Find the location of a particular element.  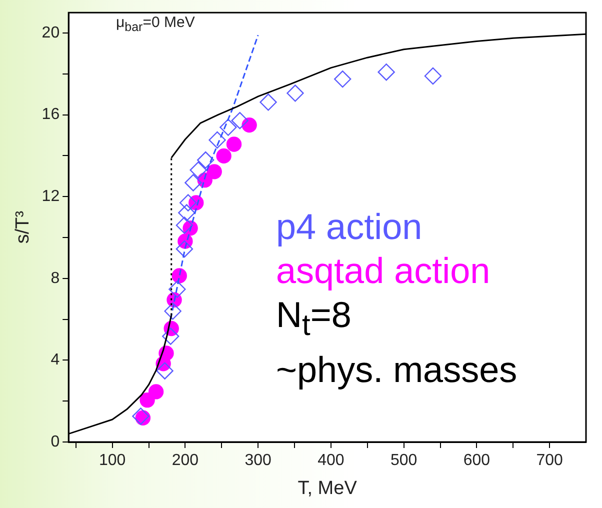

y-tick-label: 12 is located at coordinates (51, 197).